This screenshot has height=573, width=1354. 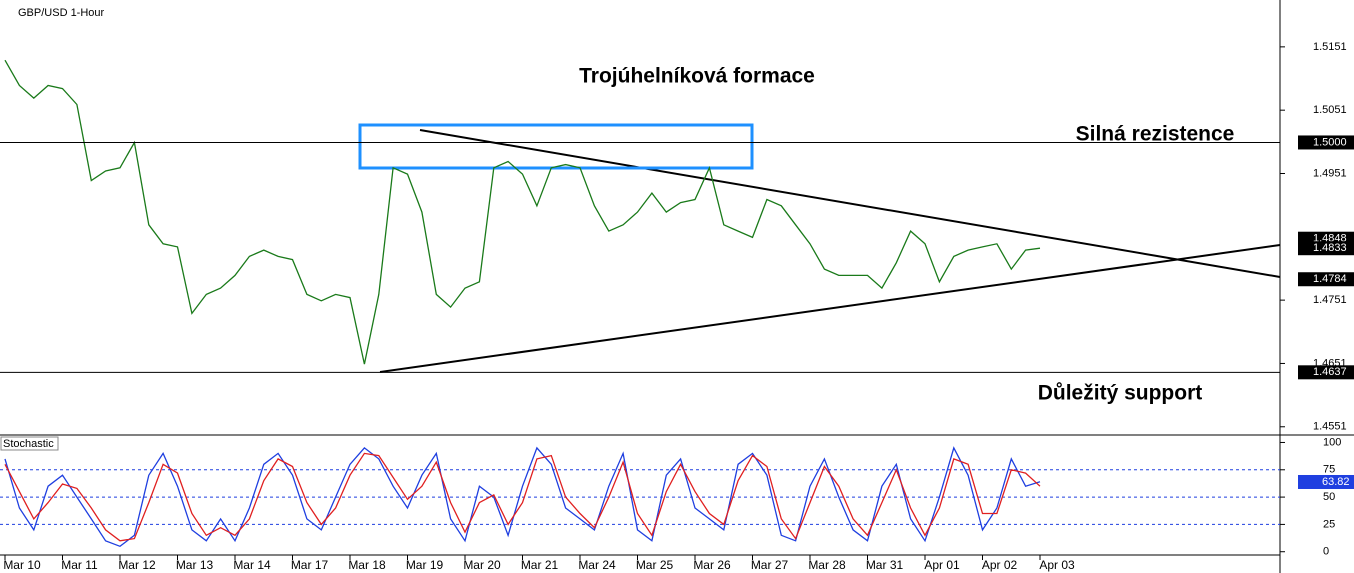 What do you see at coordinates (79, 565) in the screenshot?
I see `x-tick-label: Mar 11` at bounding box center [79, 565].